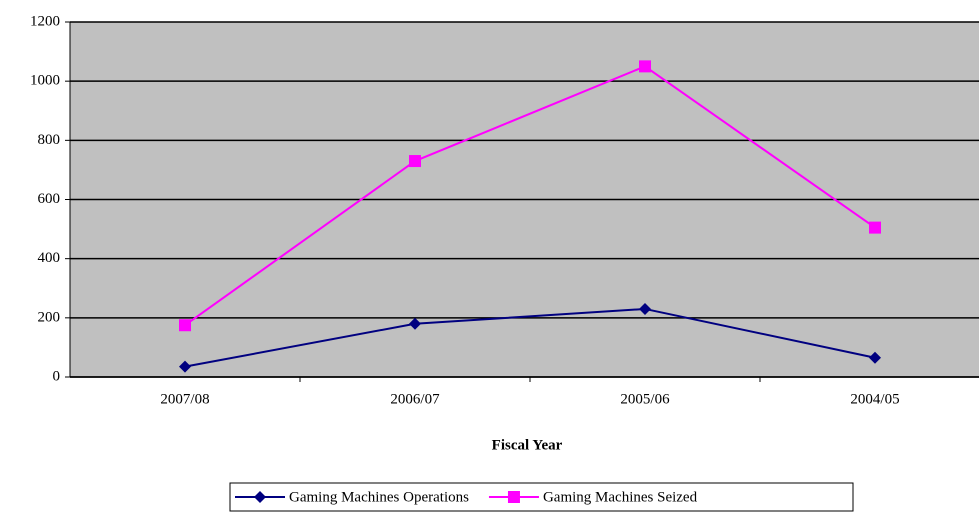 Image resolution: width=979 pixels, height=519 pixels. I want to click on y-tick-label: 1000, so click(45, 81).